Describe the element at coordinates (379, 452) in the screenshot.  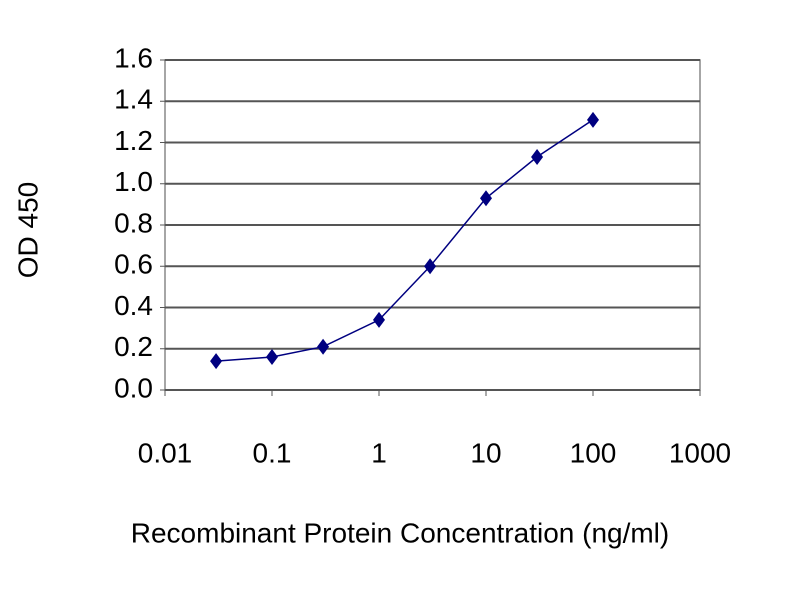
I see `x-tick-label: 1` at that location.